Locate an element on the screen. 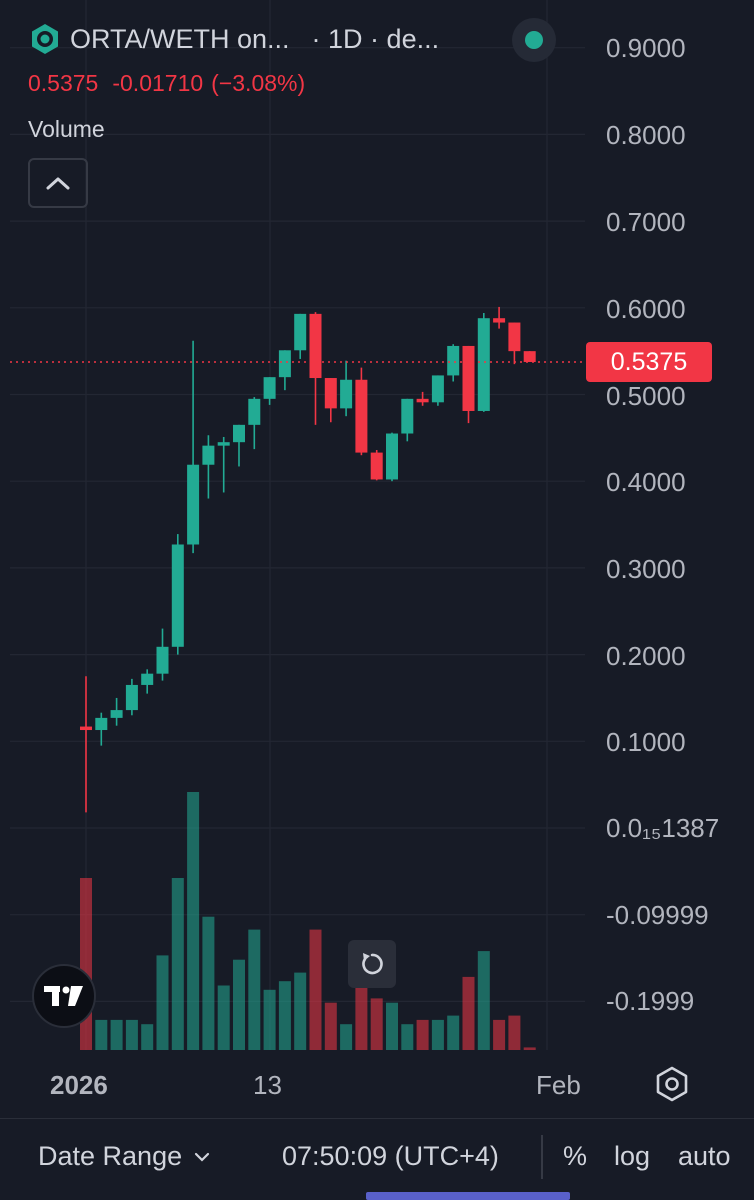  chart-settings-button is located at coordinates (672, 1084).